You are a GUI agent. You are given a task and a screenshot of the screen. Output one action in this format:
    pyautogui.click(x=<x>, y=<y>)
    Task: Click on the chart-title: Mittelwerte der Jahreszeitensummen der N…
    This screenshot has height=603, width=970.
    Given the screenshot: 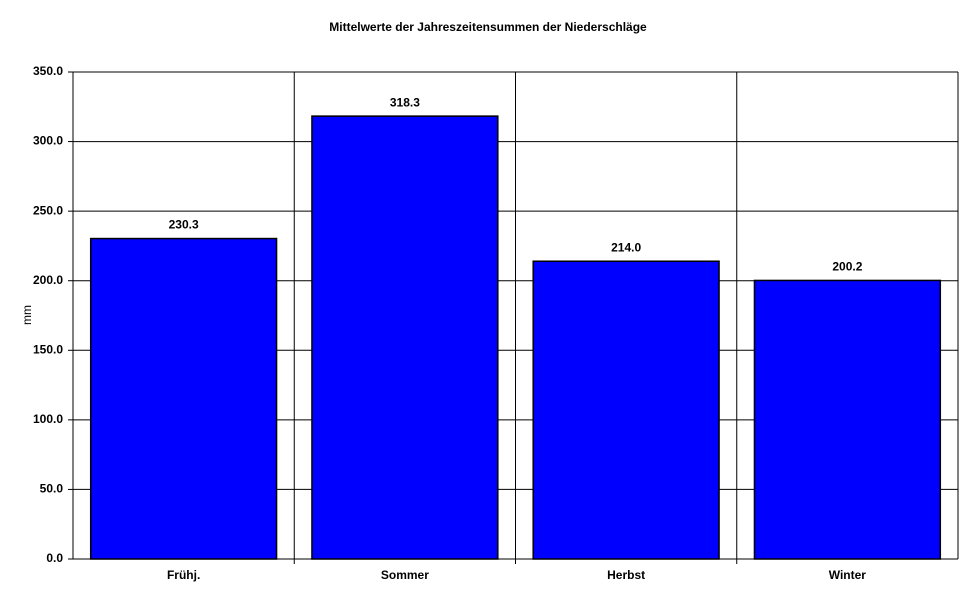 What is the action you would take?
    pyautogui.click(x=488, y=27)
    